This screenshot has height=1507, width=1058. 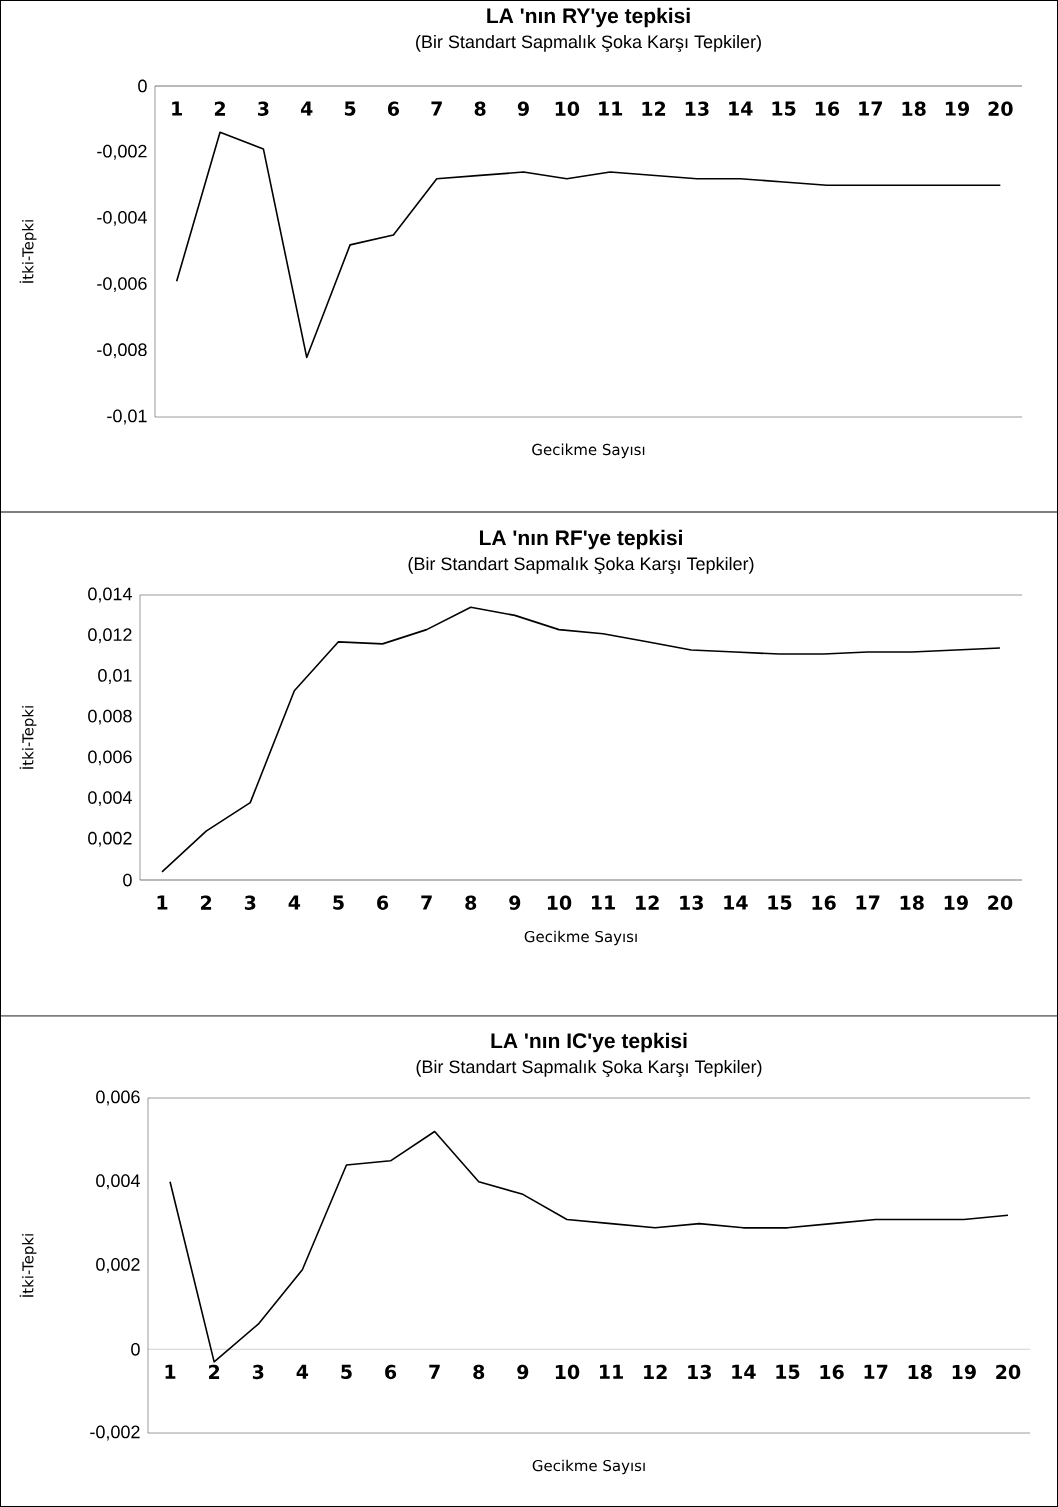 I want to click on chart-title: LA 'nın RF'ye tepkisi, so click(x=580, y=539).